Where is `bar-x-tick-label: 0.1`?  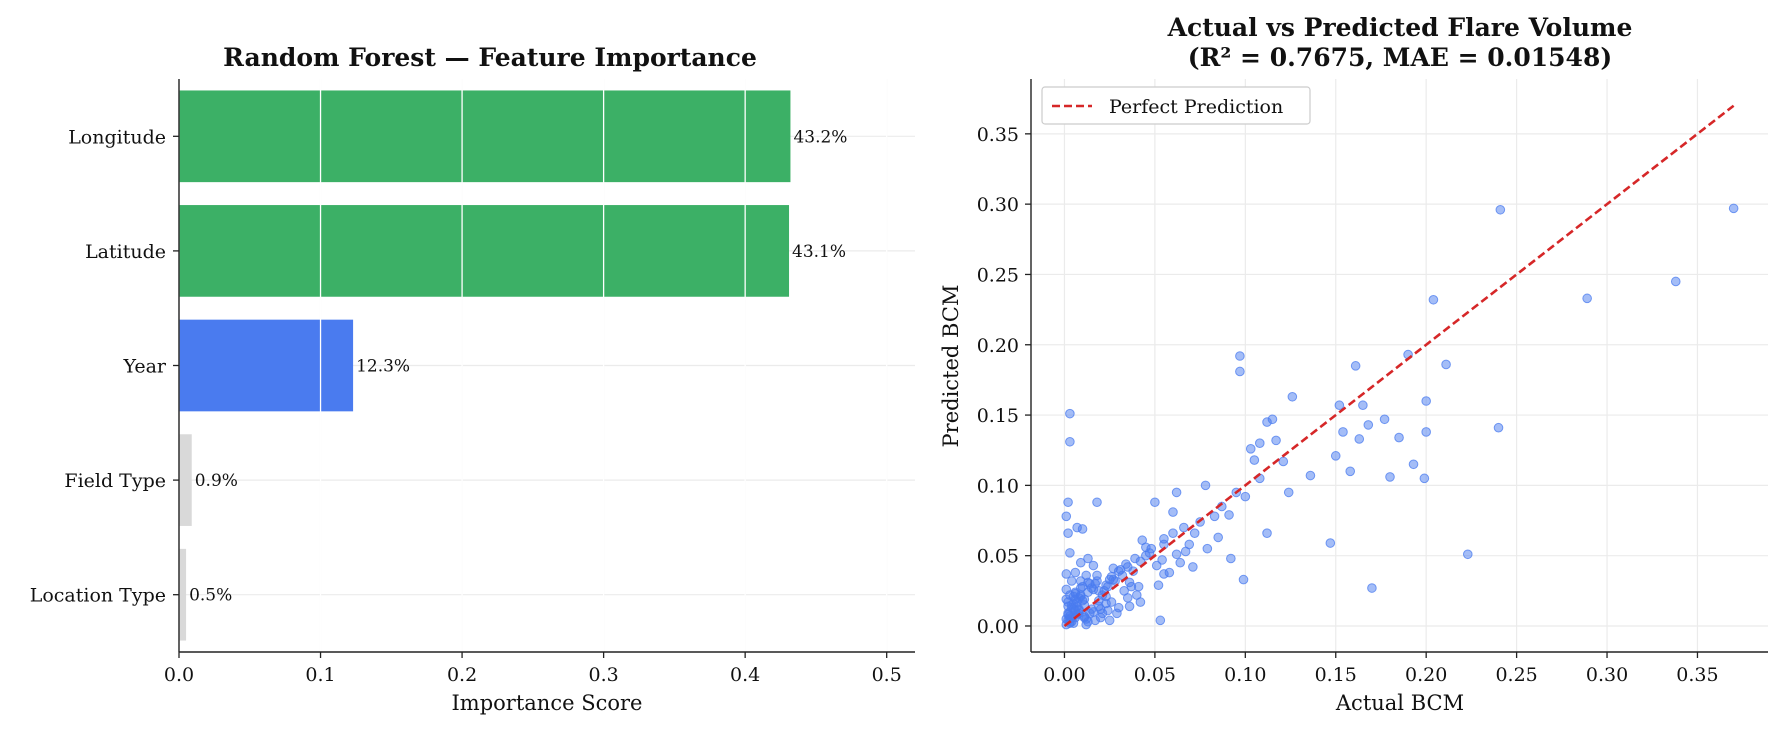 bar-x-tick-label: 0.1 is located at coordinates (320, 675).